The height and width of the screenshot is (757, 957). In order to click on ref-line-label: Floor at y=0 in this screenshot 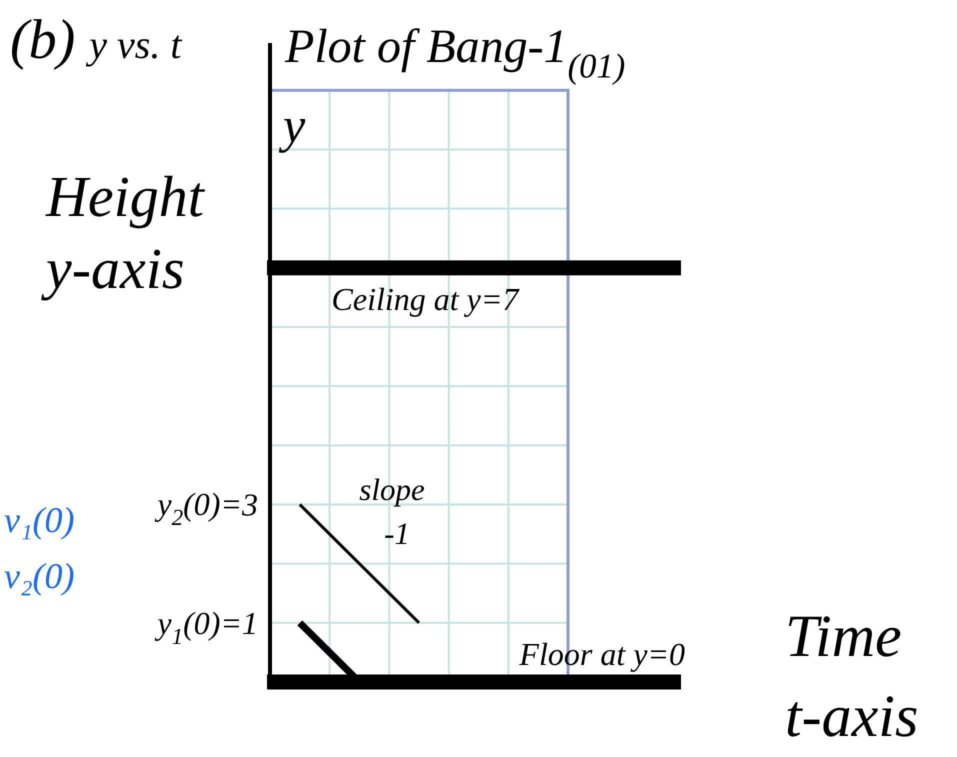, I will do `click(601, 654)`.